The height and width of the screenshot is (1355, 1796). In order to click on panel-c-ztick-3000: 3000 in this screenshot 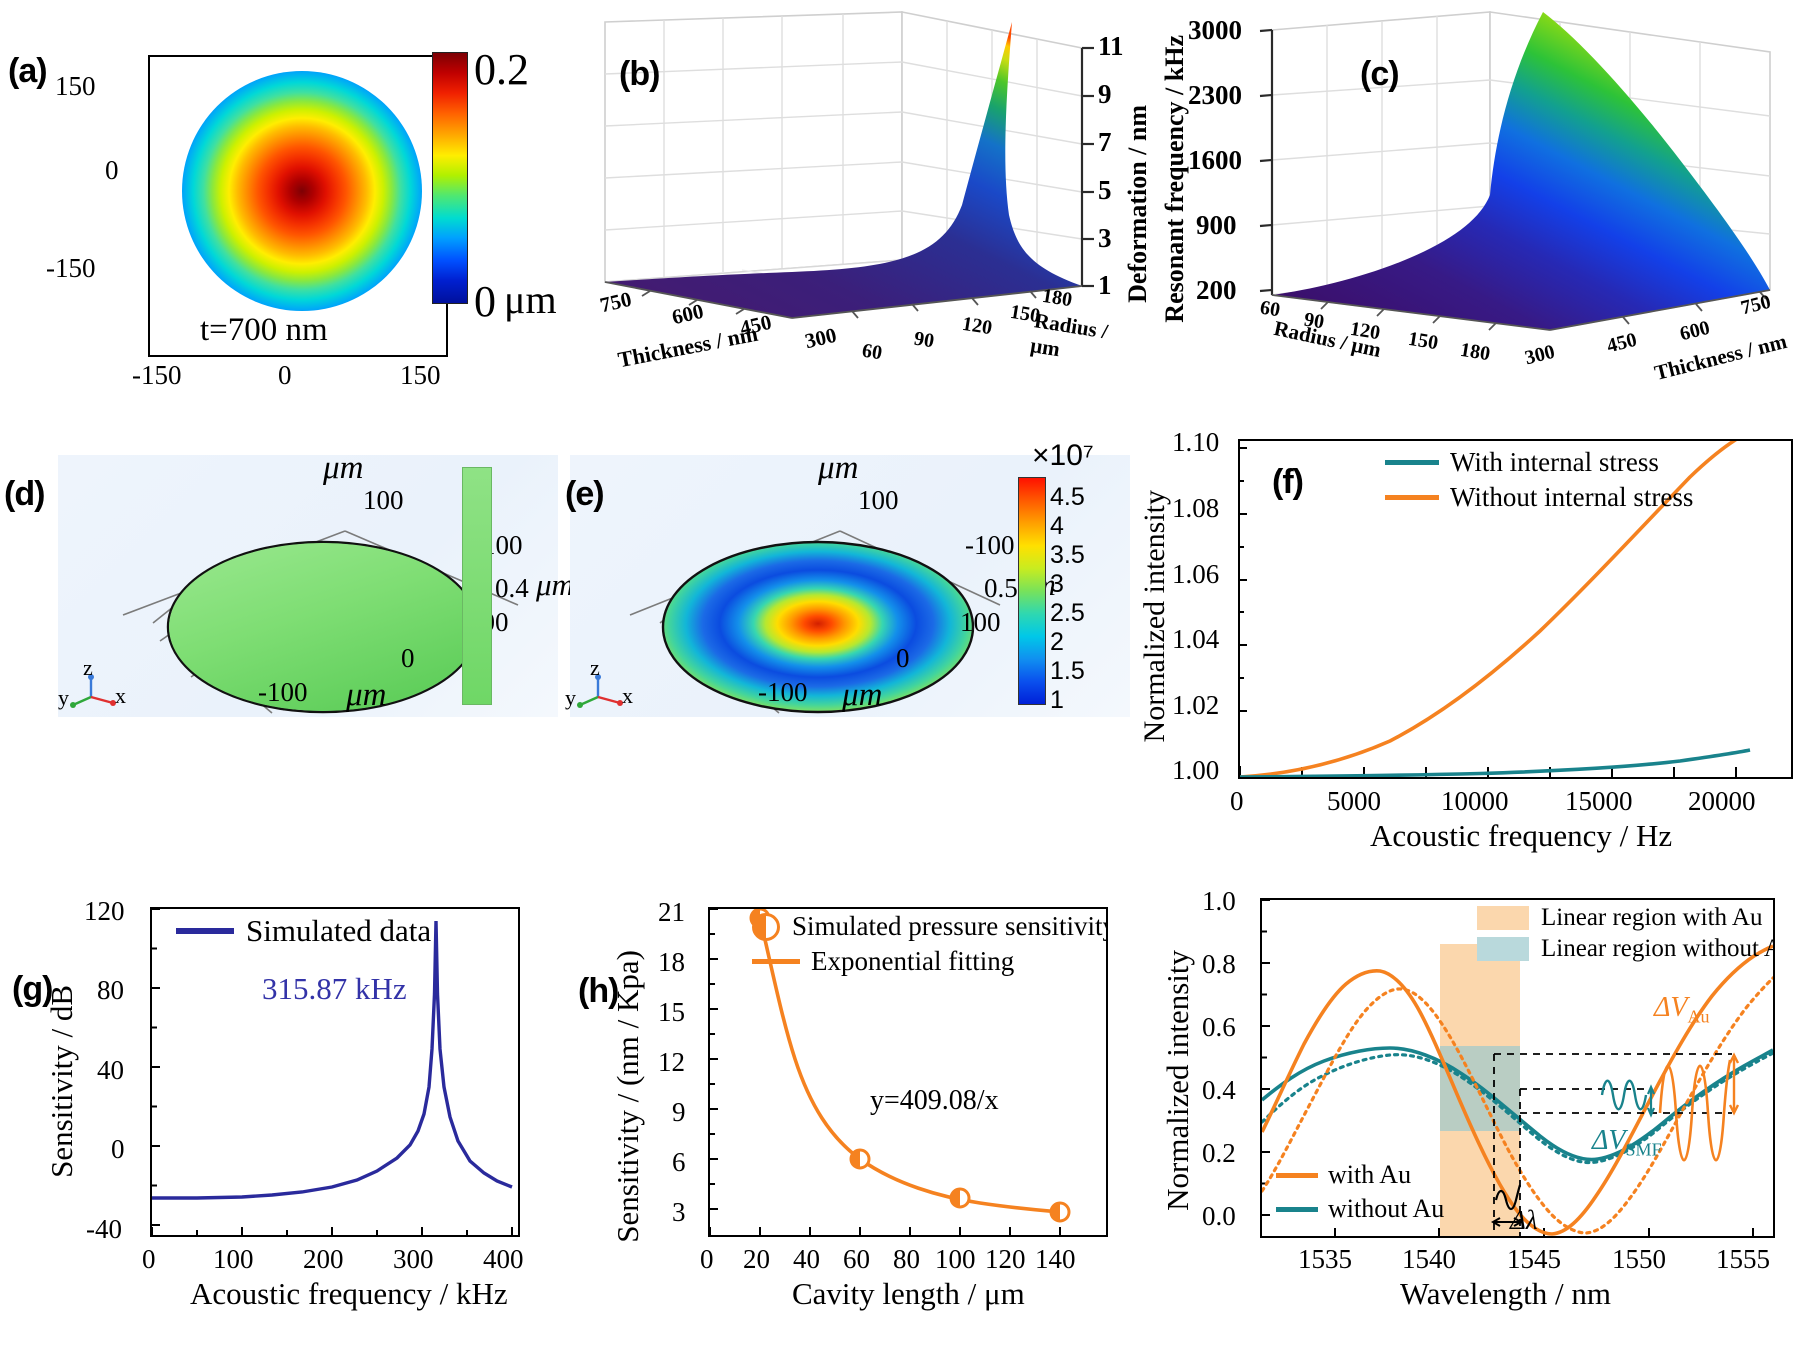, I will do `click(1215, 30)`.